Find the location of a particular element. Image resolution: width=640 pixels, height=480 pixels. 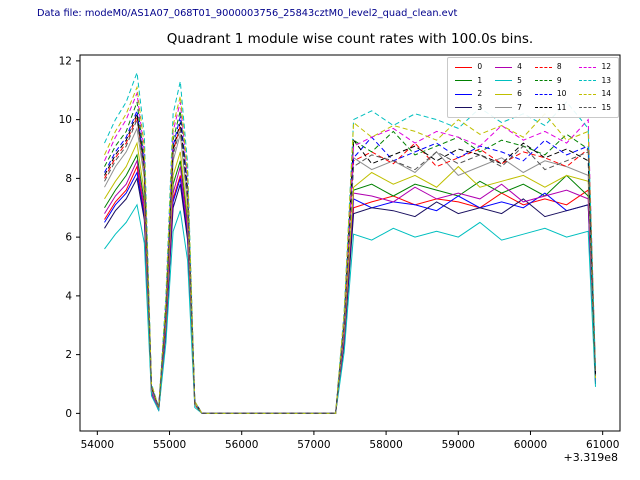

svg-text: 12 is located at coordinates (65, 61).